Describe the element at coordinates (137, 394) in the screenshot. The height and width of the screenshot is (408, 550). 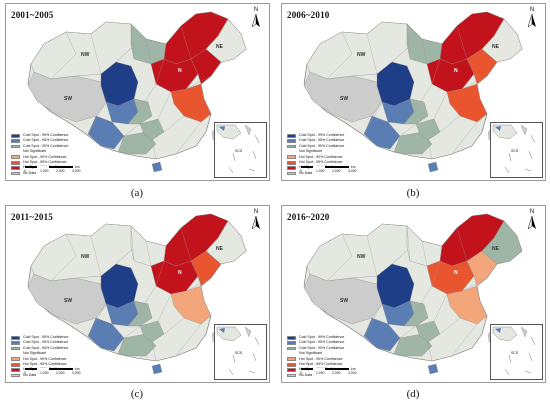
I see `panel-caption: (c)` at that location.